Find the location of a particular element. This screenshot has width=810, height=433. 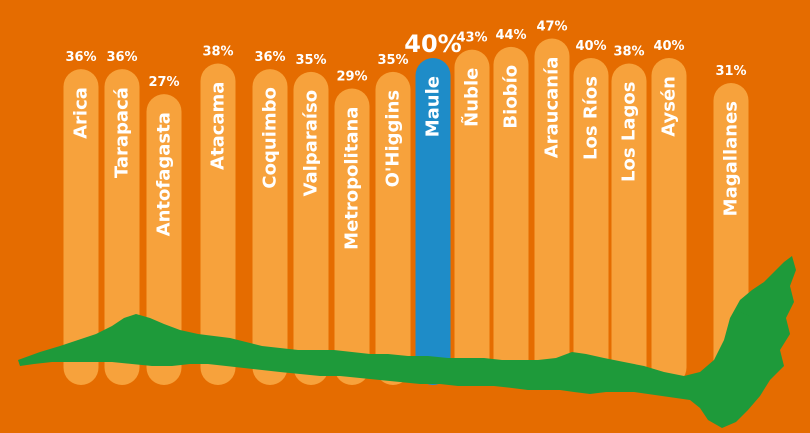

category-label: Ñuble is located at coordinates (471, 97).